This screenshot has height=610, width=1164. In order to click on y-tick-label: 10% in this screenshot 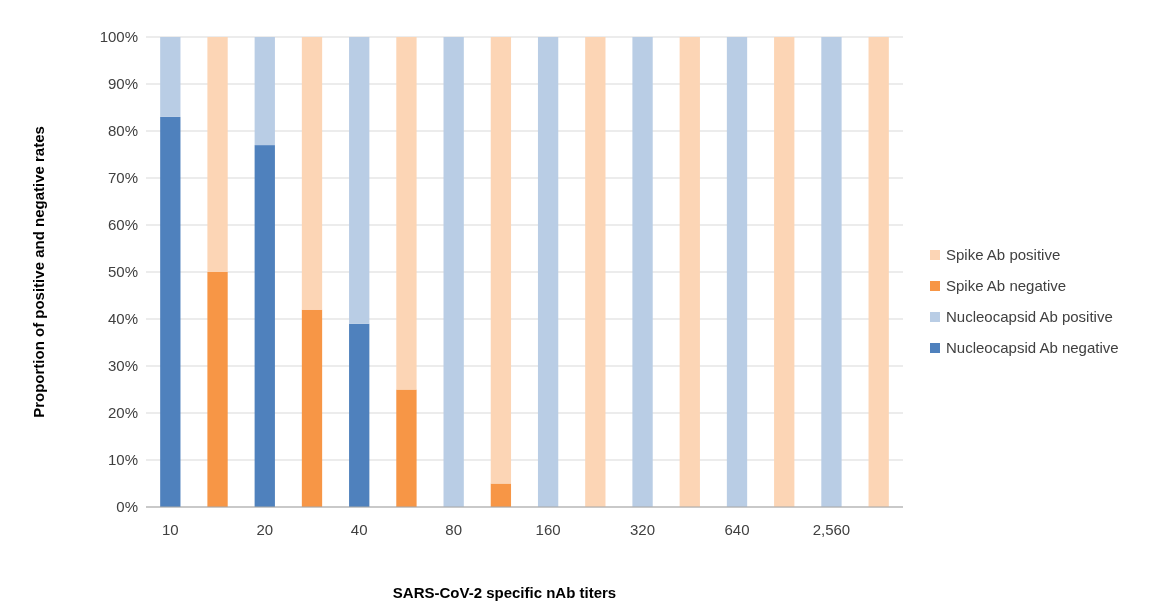, I will do `click(122, 460)`.